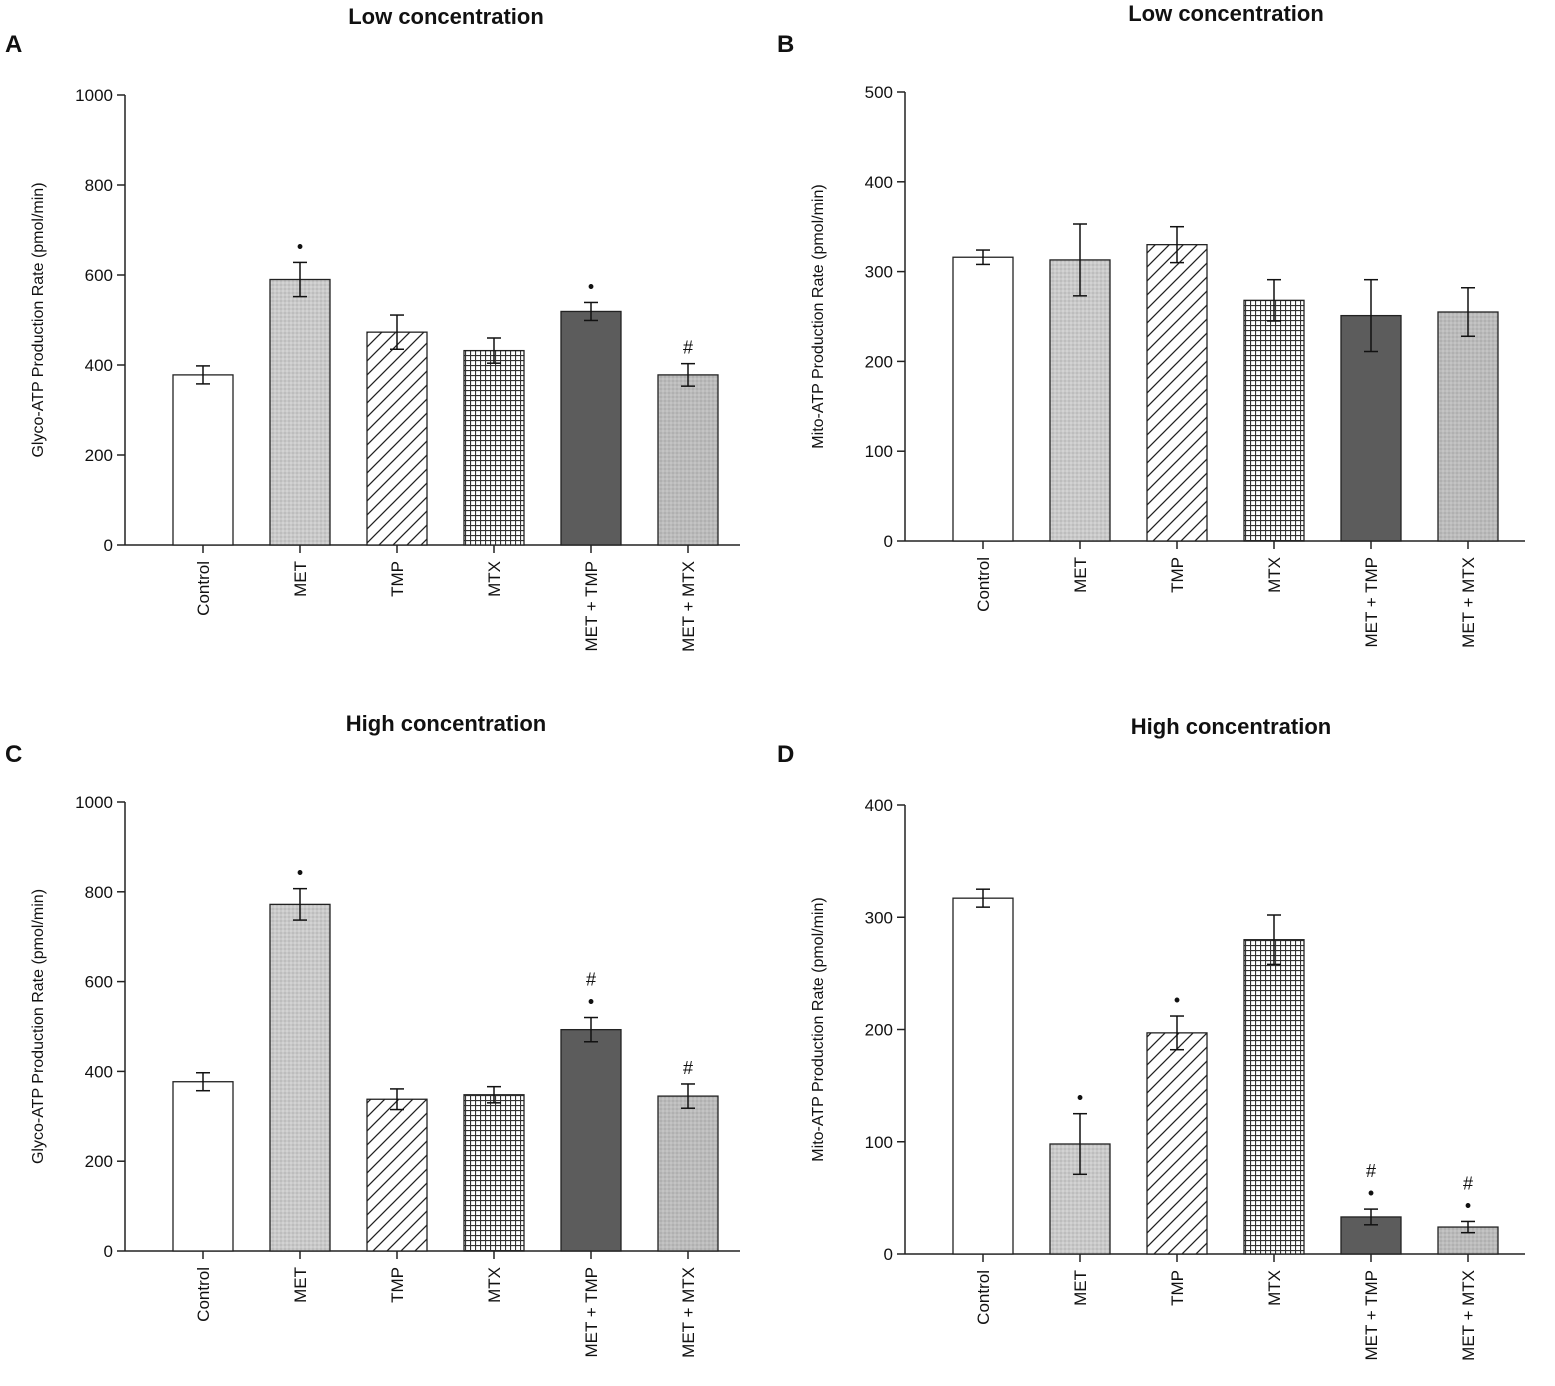 The height and width of the screenshot is (1386, 1555). What do you see at coordinates (1468, 426) in the screenshot?
I see `panel-b-bar-met-mtx` at bounding box center [1468, 426].